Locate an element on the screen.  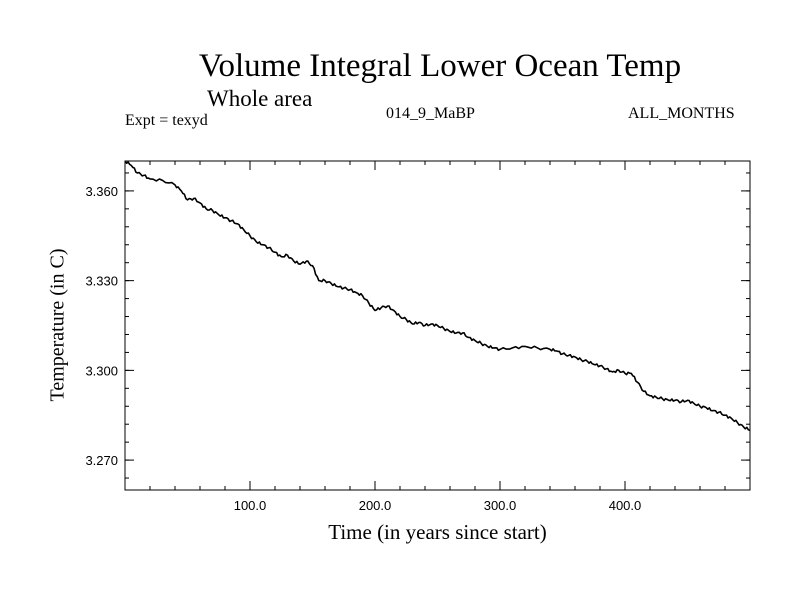
x-tick-label: 300.0 is located at coordinates (500, 505).